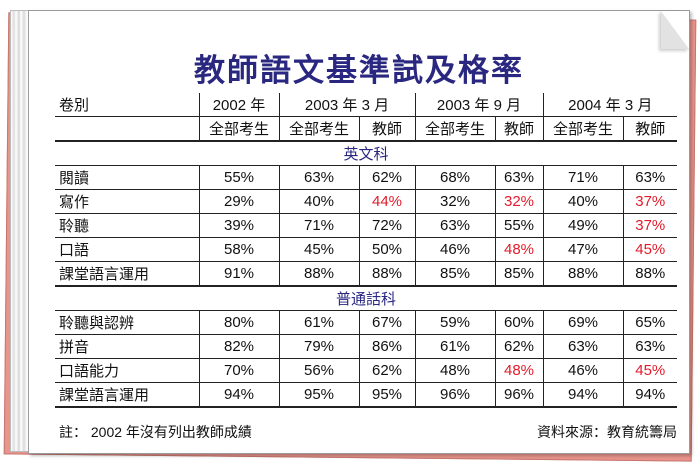  What do you see at coordinates (127, 201) in the screenshot?
I see `row-label: 寫作` at bounding box center [127, 201].